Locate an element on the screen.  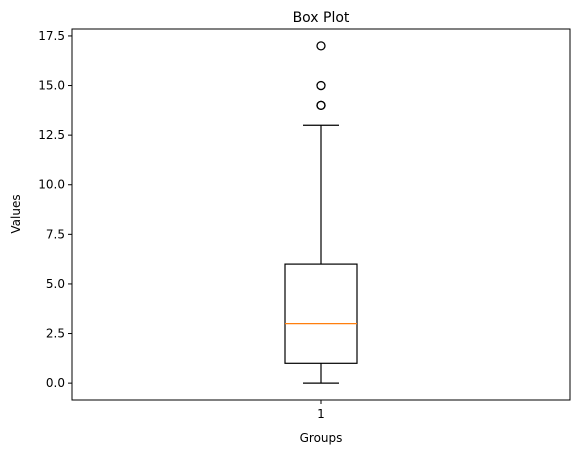
y-axis: 0.0 2.5 5.0 7.5 10.0 12.5 15.0 17.5 is located at coordinates (55, 209).